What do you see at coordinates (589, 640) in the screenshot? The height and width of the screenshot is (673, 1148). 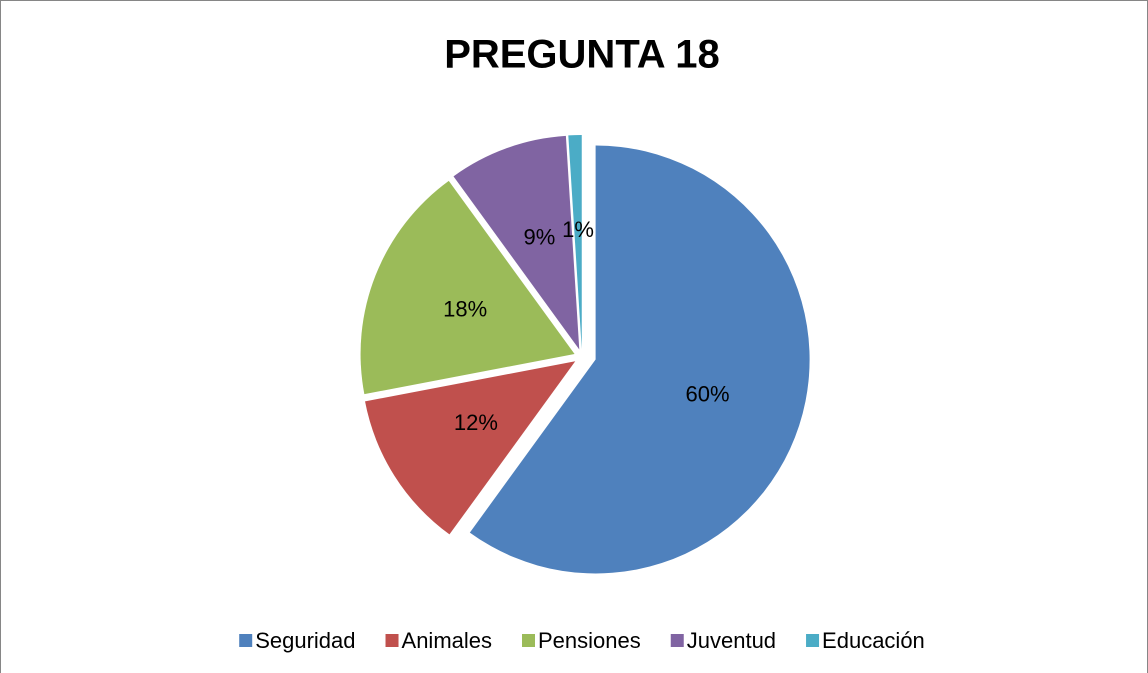 I see `legend-label: Pensiones` at bounding box center [589, 640].